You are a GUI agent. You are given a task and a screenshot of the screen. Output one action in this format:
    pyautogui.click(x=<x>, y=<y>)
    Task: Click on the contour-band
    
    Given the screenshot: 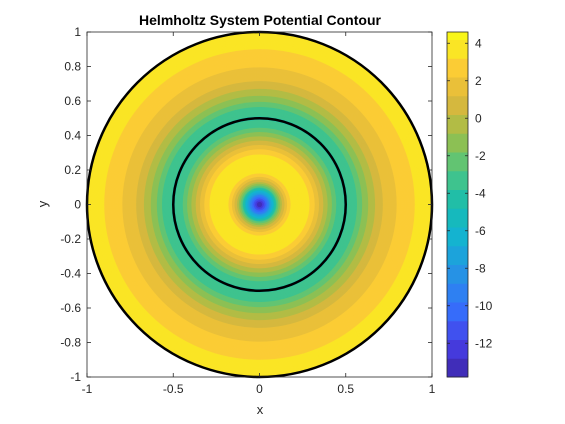 What is the action you would take?
    pyautogui.click(x=259, y=204)
    